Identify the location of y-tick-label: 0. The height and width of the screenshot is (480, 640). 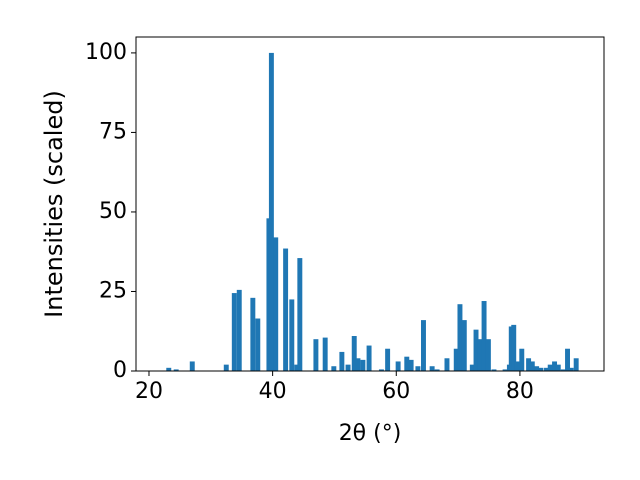
(120, 370).